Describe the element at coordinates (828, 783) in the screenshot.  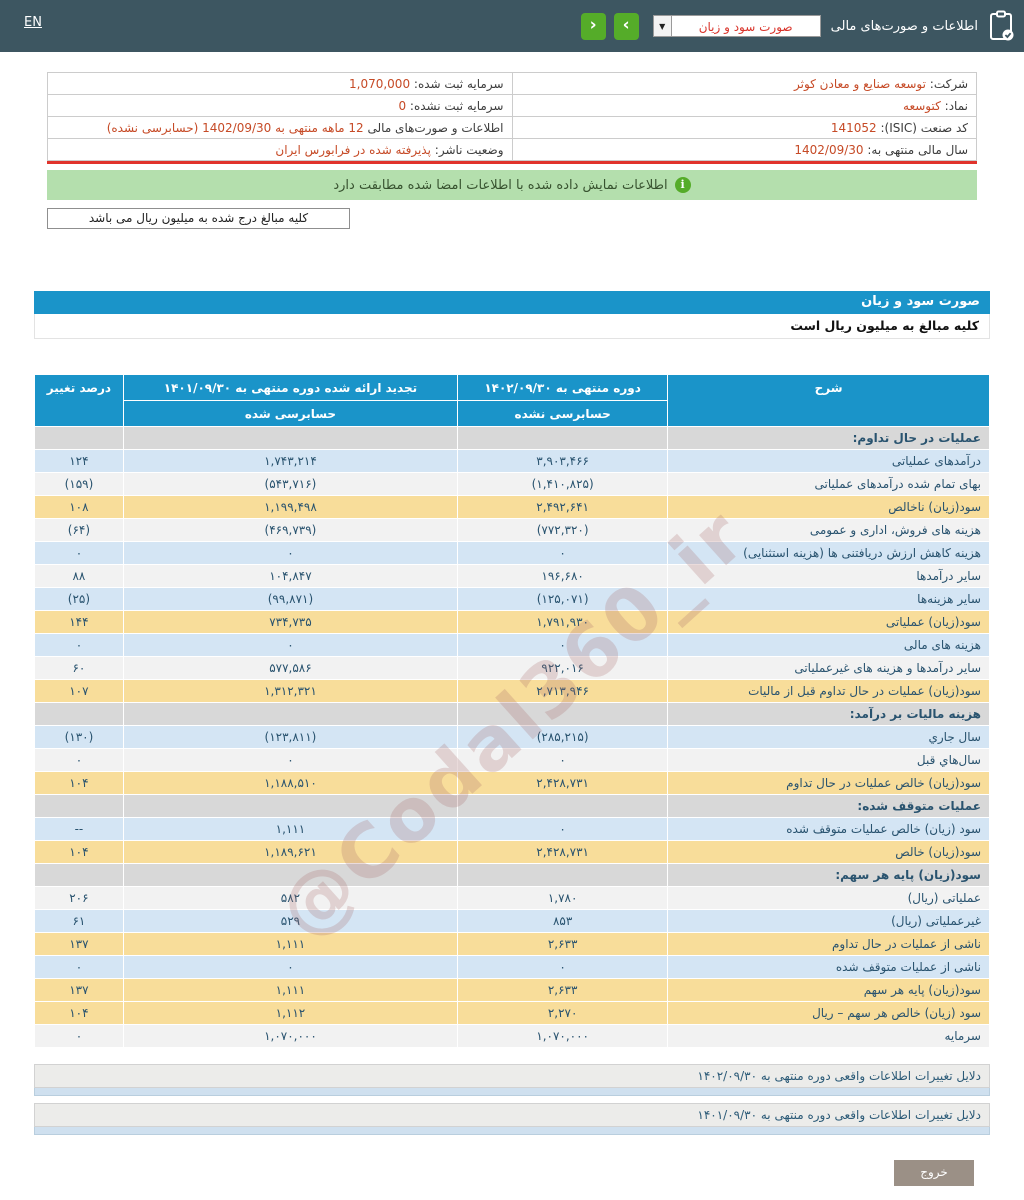
I see `row-label: سود(زیان) خالص عملیات در حال تداوم` at that location.